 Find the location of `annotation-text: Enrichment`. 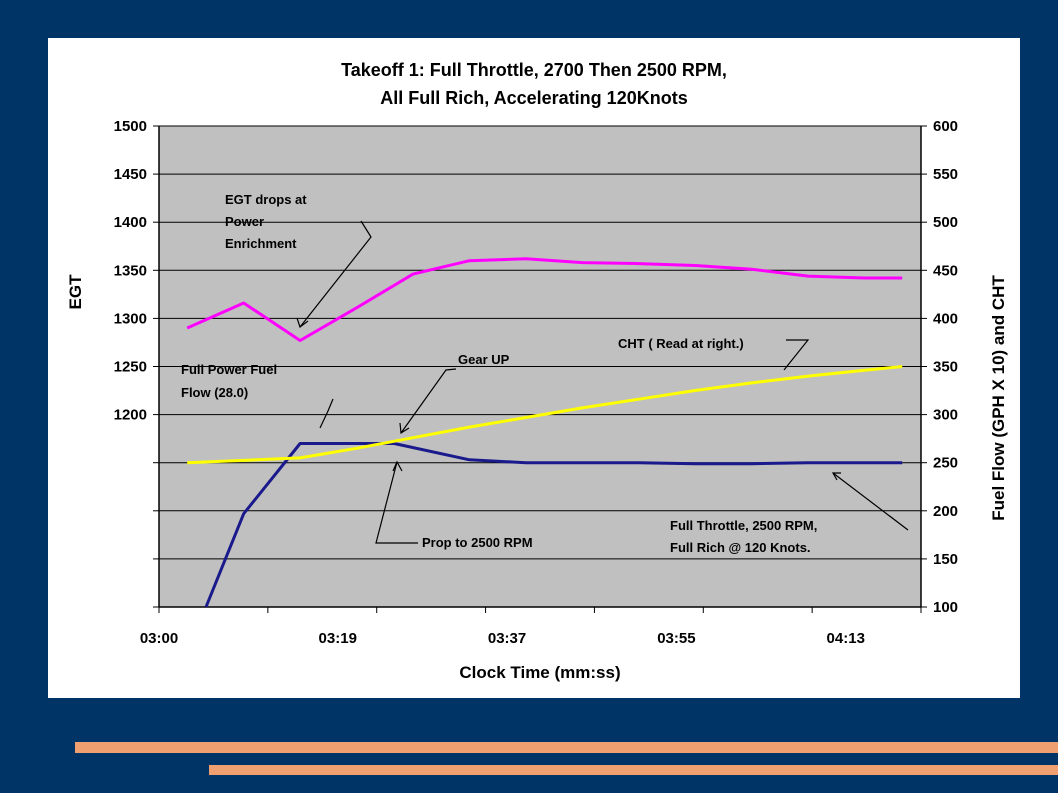

annotation-text: Enrichment is located at coordinates (261, 243).